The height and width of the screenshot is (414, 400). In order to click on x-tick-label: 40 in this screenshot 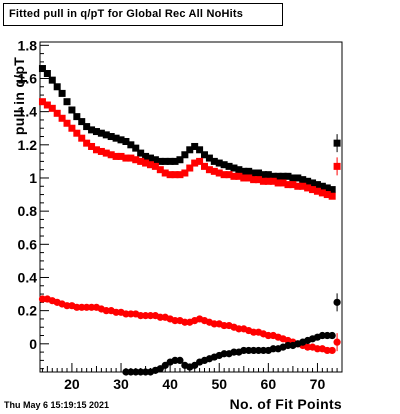, I will do `click(170, 384)`.